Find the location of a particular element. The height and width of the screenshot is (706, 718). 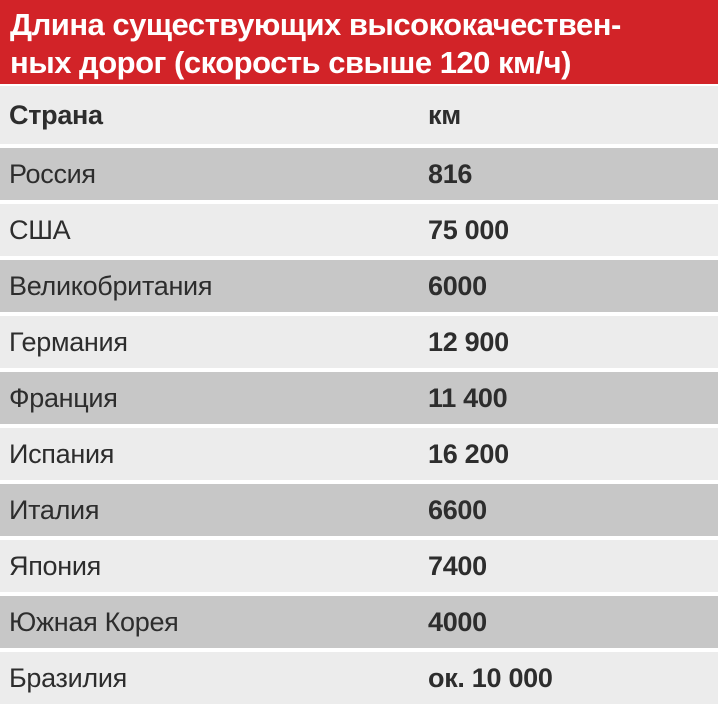

km-value-cell: 11 400 is located at coordinates (468, 397).